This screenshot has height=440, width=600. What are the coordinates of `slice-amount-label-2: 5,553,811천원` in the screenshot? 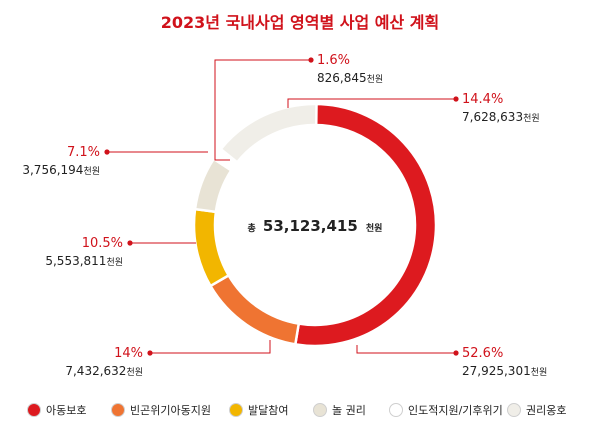 It's located at (84, 261).